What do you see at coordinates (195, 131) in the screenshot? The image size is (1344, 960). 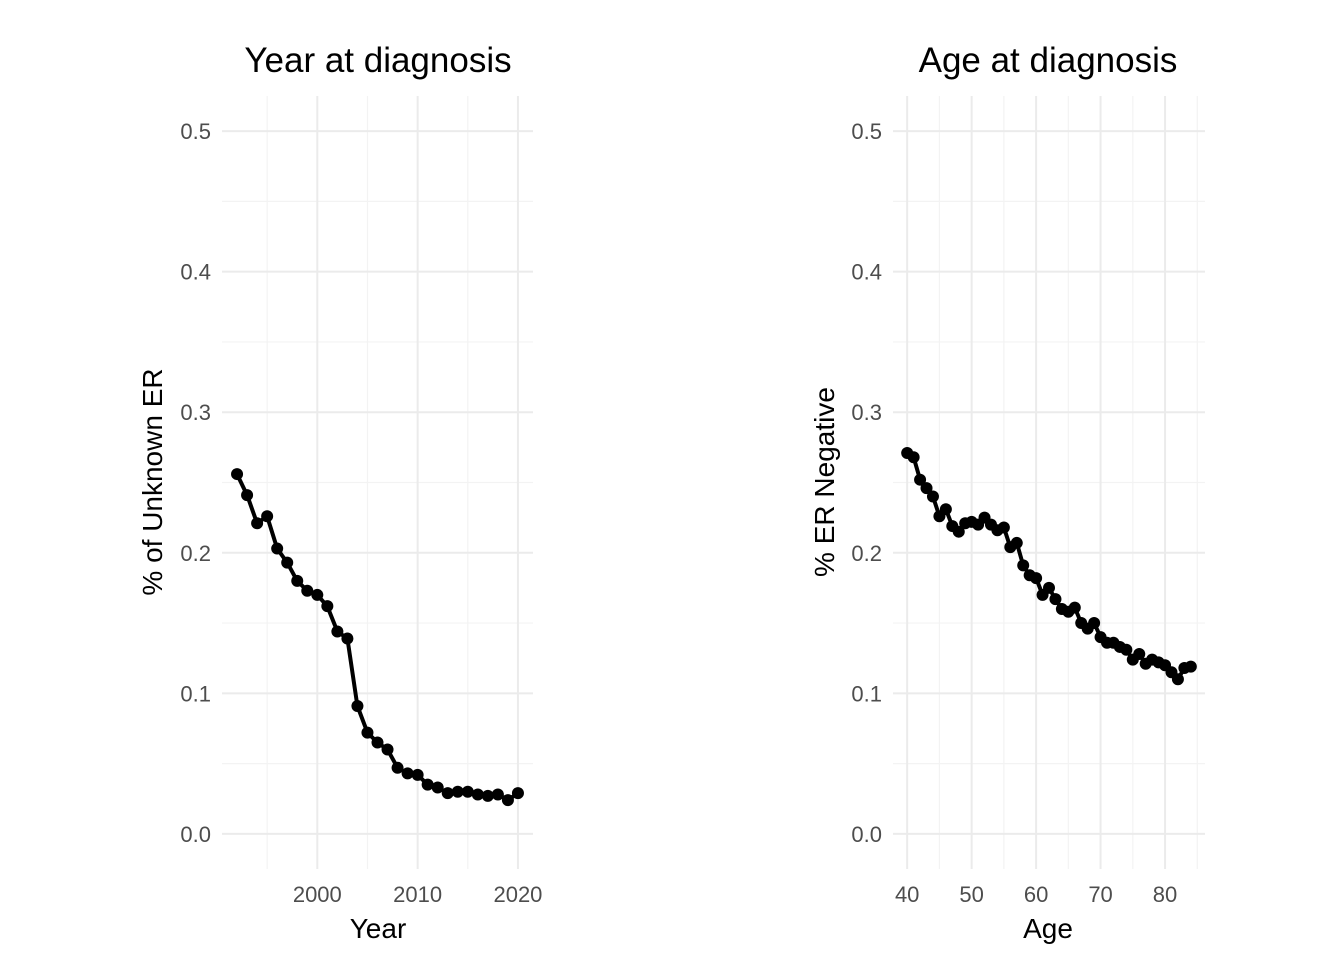 I see `year-y-tick-label: 0.5` at bounding box center [195, 131].